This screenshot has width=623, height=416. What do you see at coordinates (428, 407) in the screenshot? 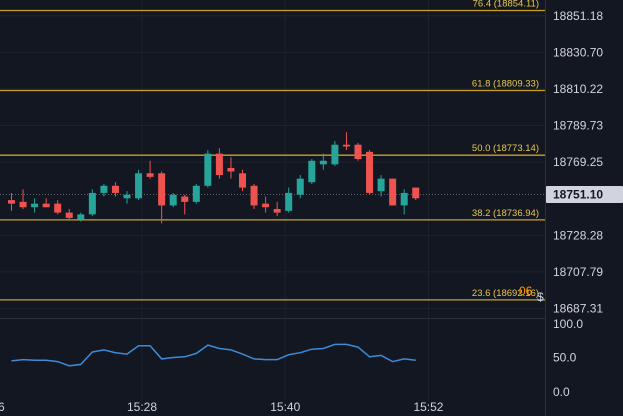
I see `time-tick-label: 15:52` at bounding box center [428, 407].